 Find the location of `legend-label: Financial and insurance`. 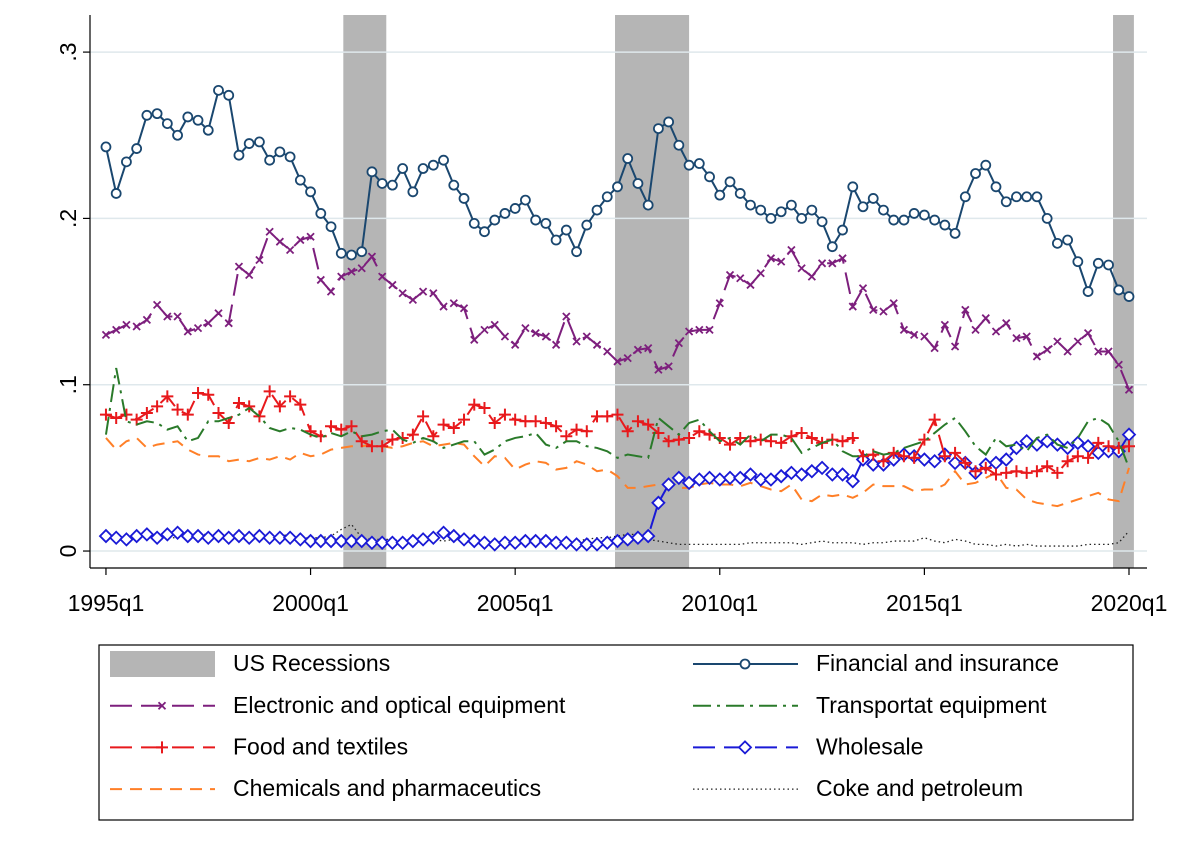

legend-label: Financial and insurance is located at coordinates (937, 663).